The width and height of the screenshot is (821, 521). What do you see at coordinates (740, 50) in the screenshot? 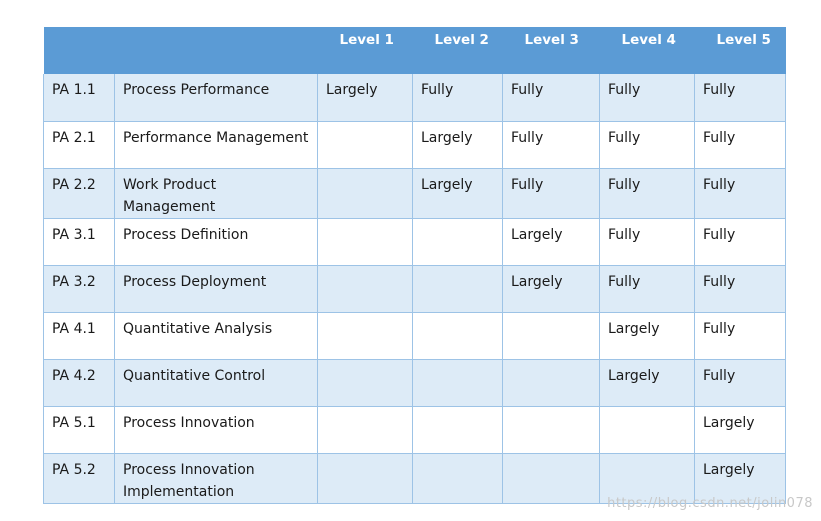
I see `header-level-5: Level 5` at bounding box center [740, 50].